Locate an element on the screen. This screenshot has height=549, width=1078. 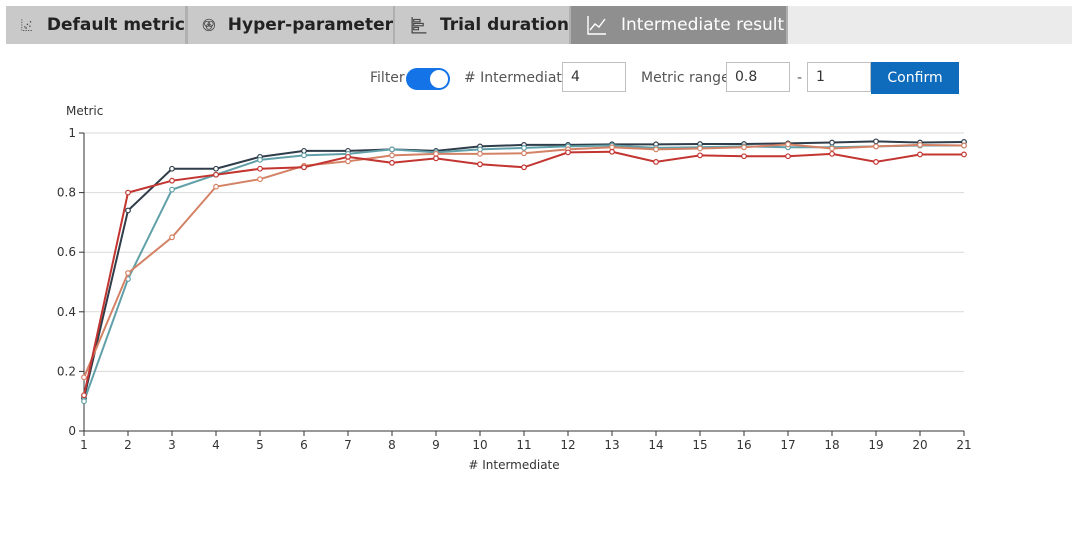
toggle-knob is located at coordinates (439, 79).